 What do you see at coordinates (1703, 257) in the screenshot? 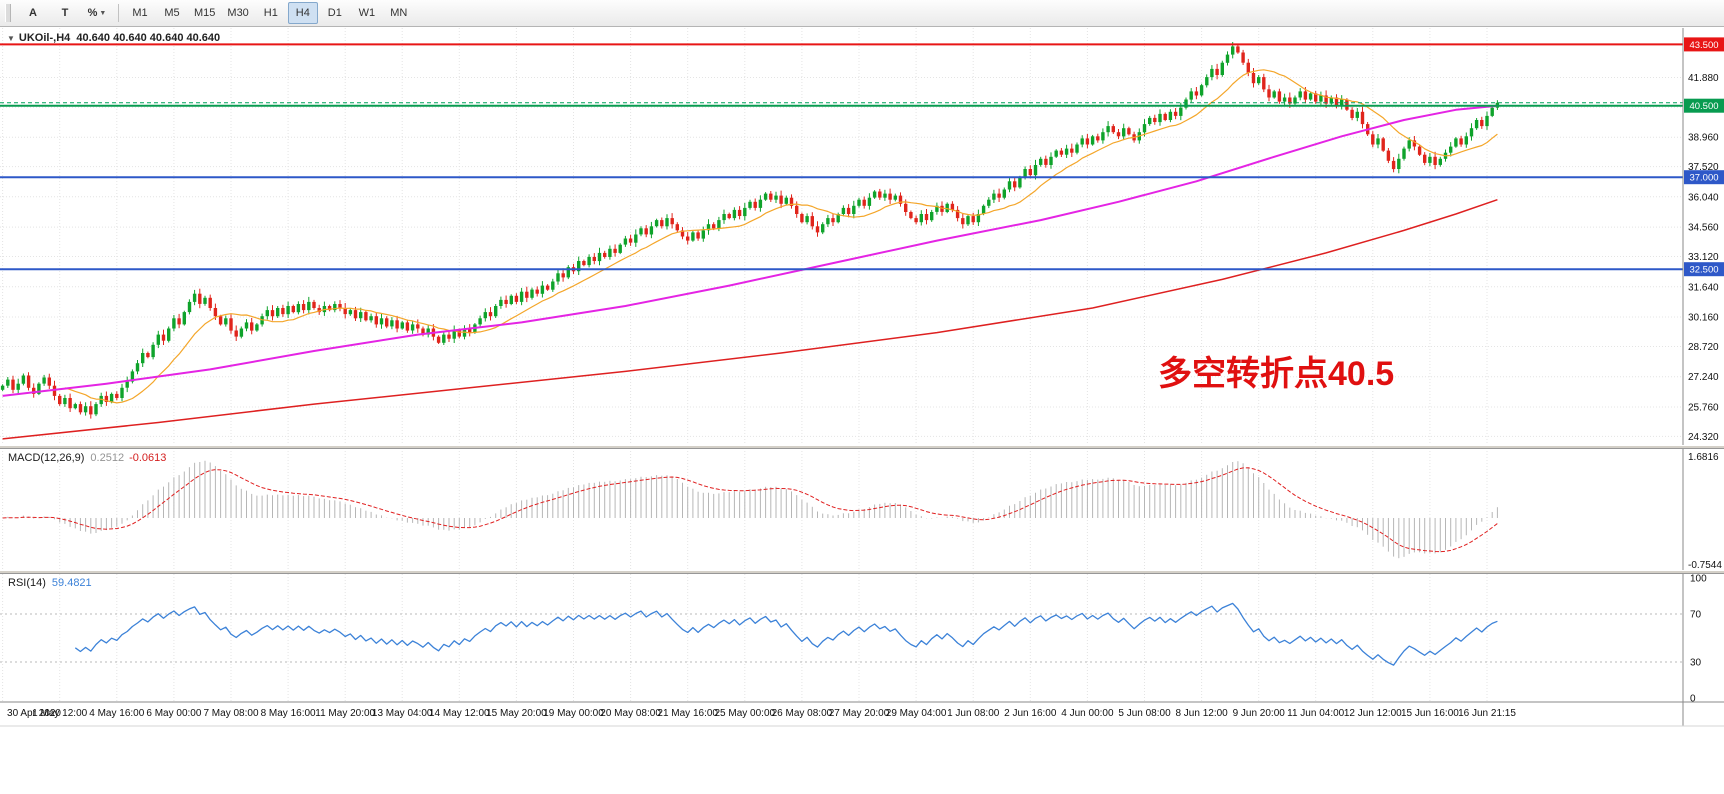
I see `svg-text: 33.120` at bounding box center [1703, 257].